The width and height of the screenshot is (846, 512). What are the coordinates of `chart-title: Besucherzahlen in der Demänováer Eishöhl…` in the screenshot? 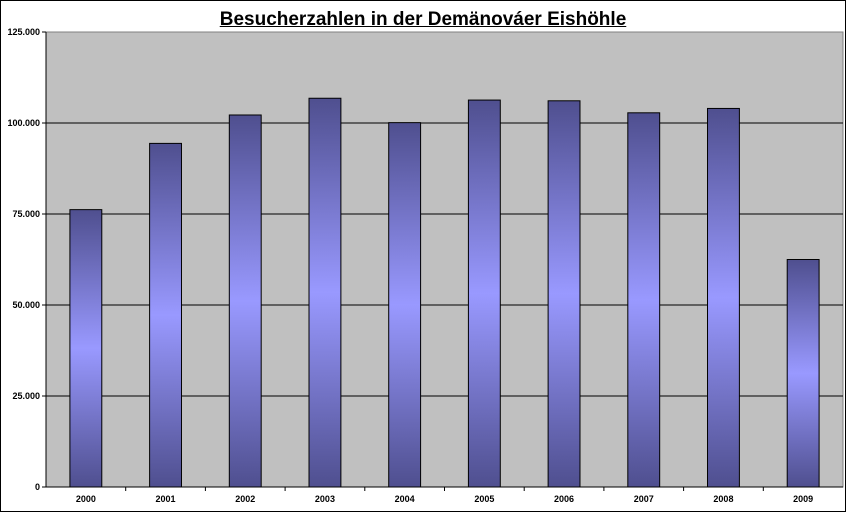 It's located at (423, 19).